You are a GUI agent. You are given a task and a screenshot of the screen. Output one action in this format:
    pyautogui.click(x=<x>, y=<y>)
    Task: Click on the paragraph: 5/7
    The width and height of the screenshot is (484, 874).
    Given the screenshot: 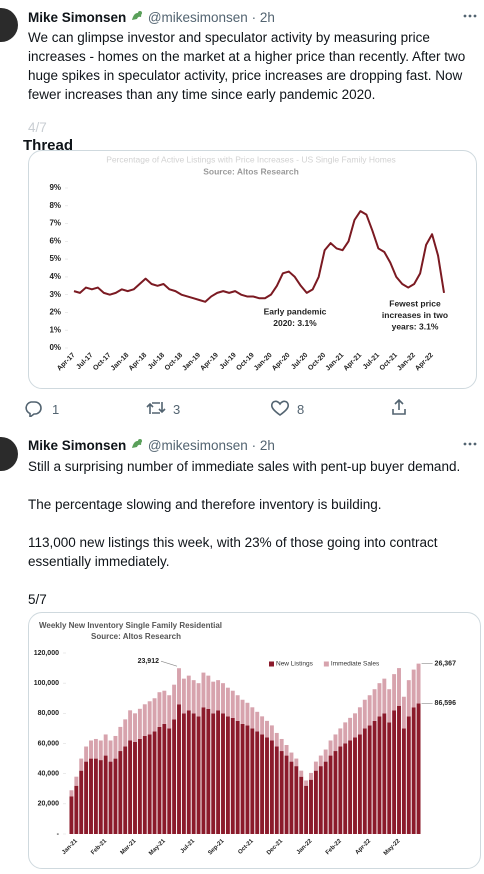 What is the action you would take?
    pyautogui.click(x=37, y=599)
    